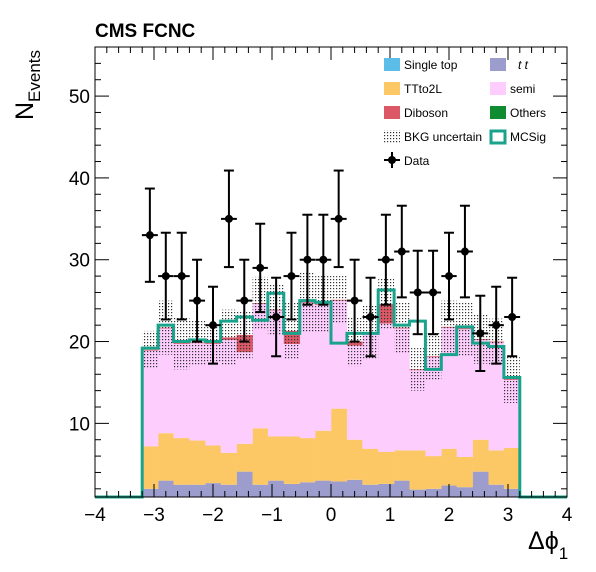 The image size is (596, 572). I want to click on y-tick-label-0: 10, so click(79, 424).